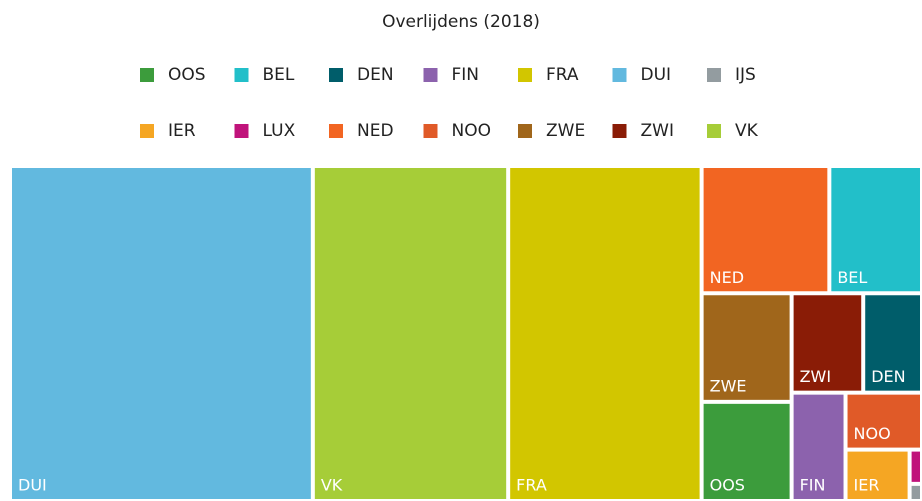 Image resolution: width=922 pixels, height=501 pixels. Describe the element at coordinates (745, 75) in the screenshot. I see `legend-label: IJS` at that location.